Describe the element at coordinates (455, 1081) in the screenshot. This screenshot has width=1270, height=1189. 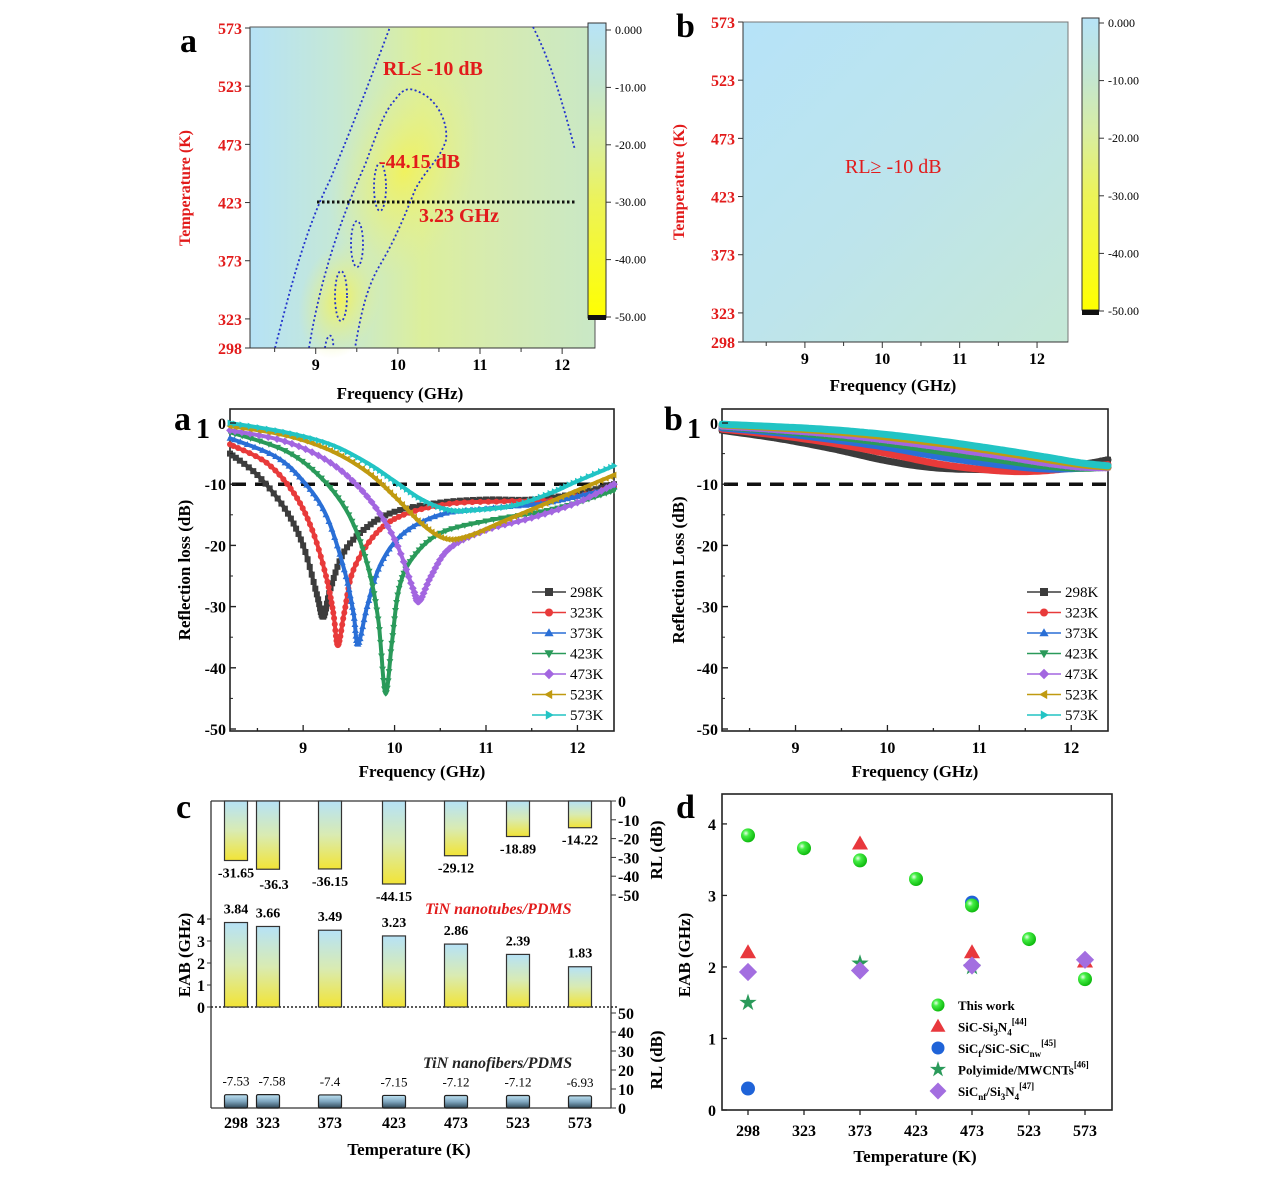
I see `rl-nanofibers-value: -7.12` at that location.